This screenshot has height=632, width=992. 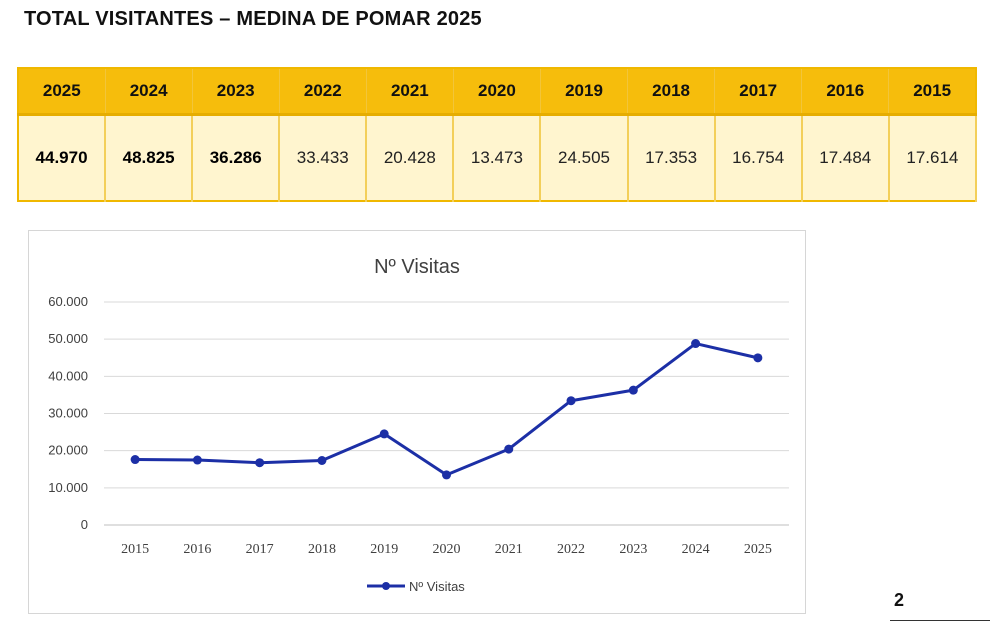 I want to click on x-tick-label: 2025, so click(x=758, y=549).